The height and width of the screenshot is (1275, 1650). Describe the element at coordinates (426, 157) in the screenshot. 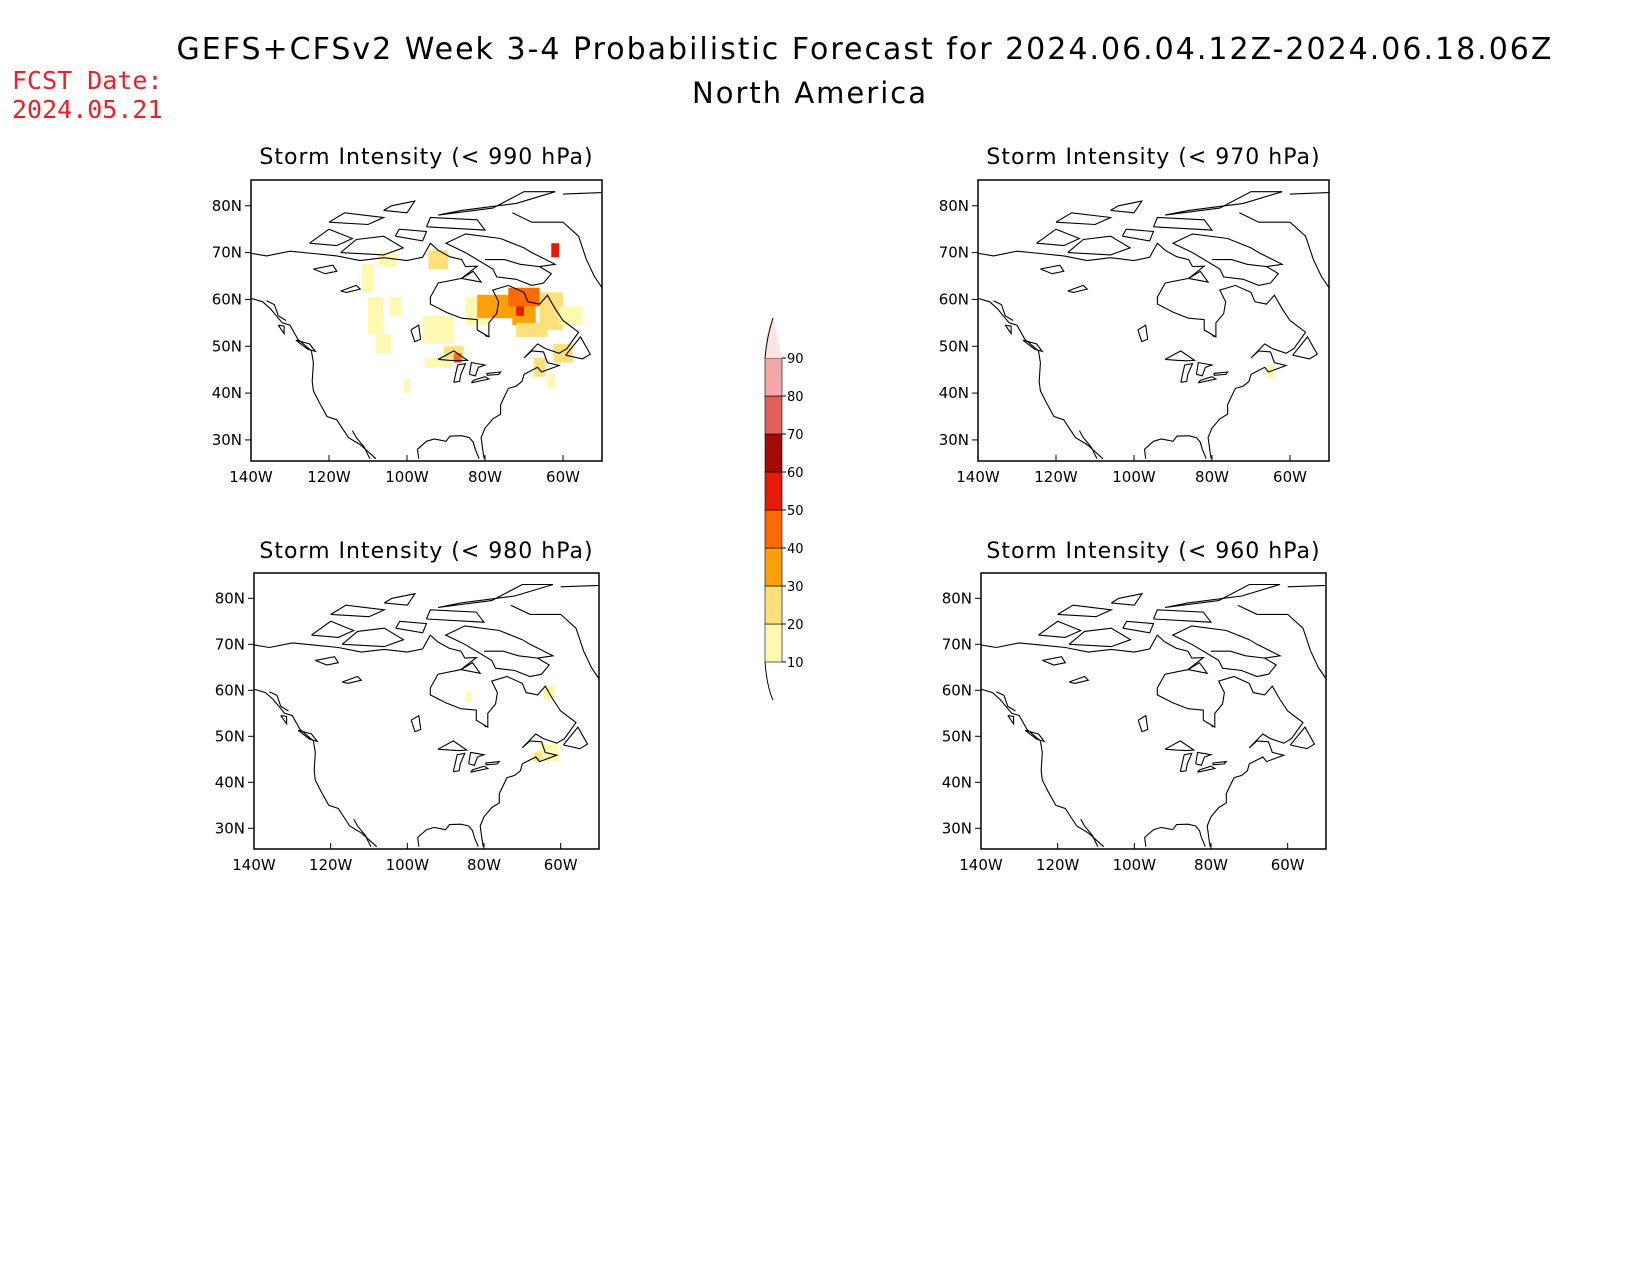

I see `panel-title: Storm Intensity (< 990 hPa)` at that location.